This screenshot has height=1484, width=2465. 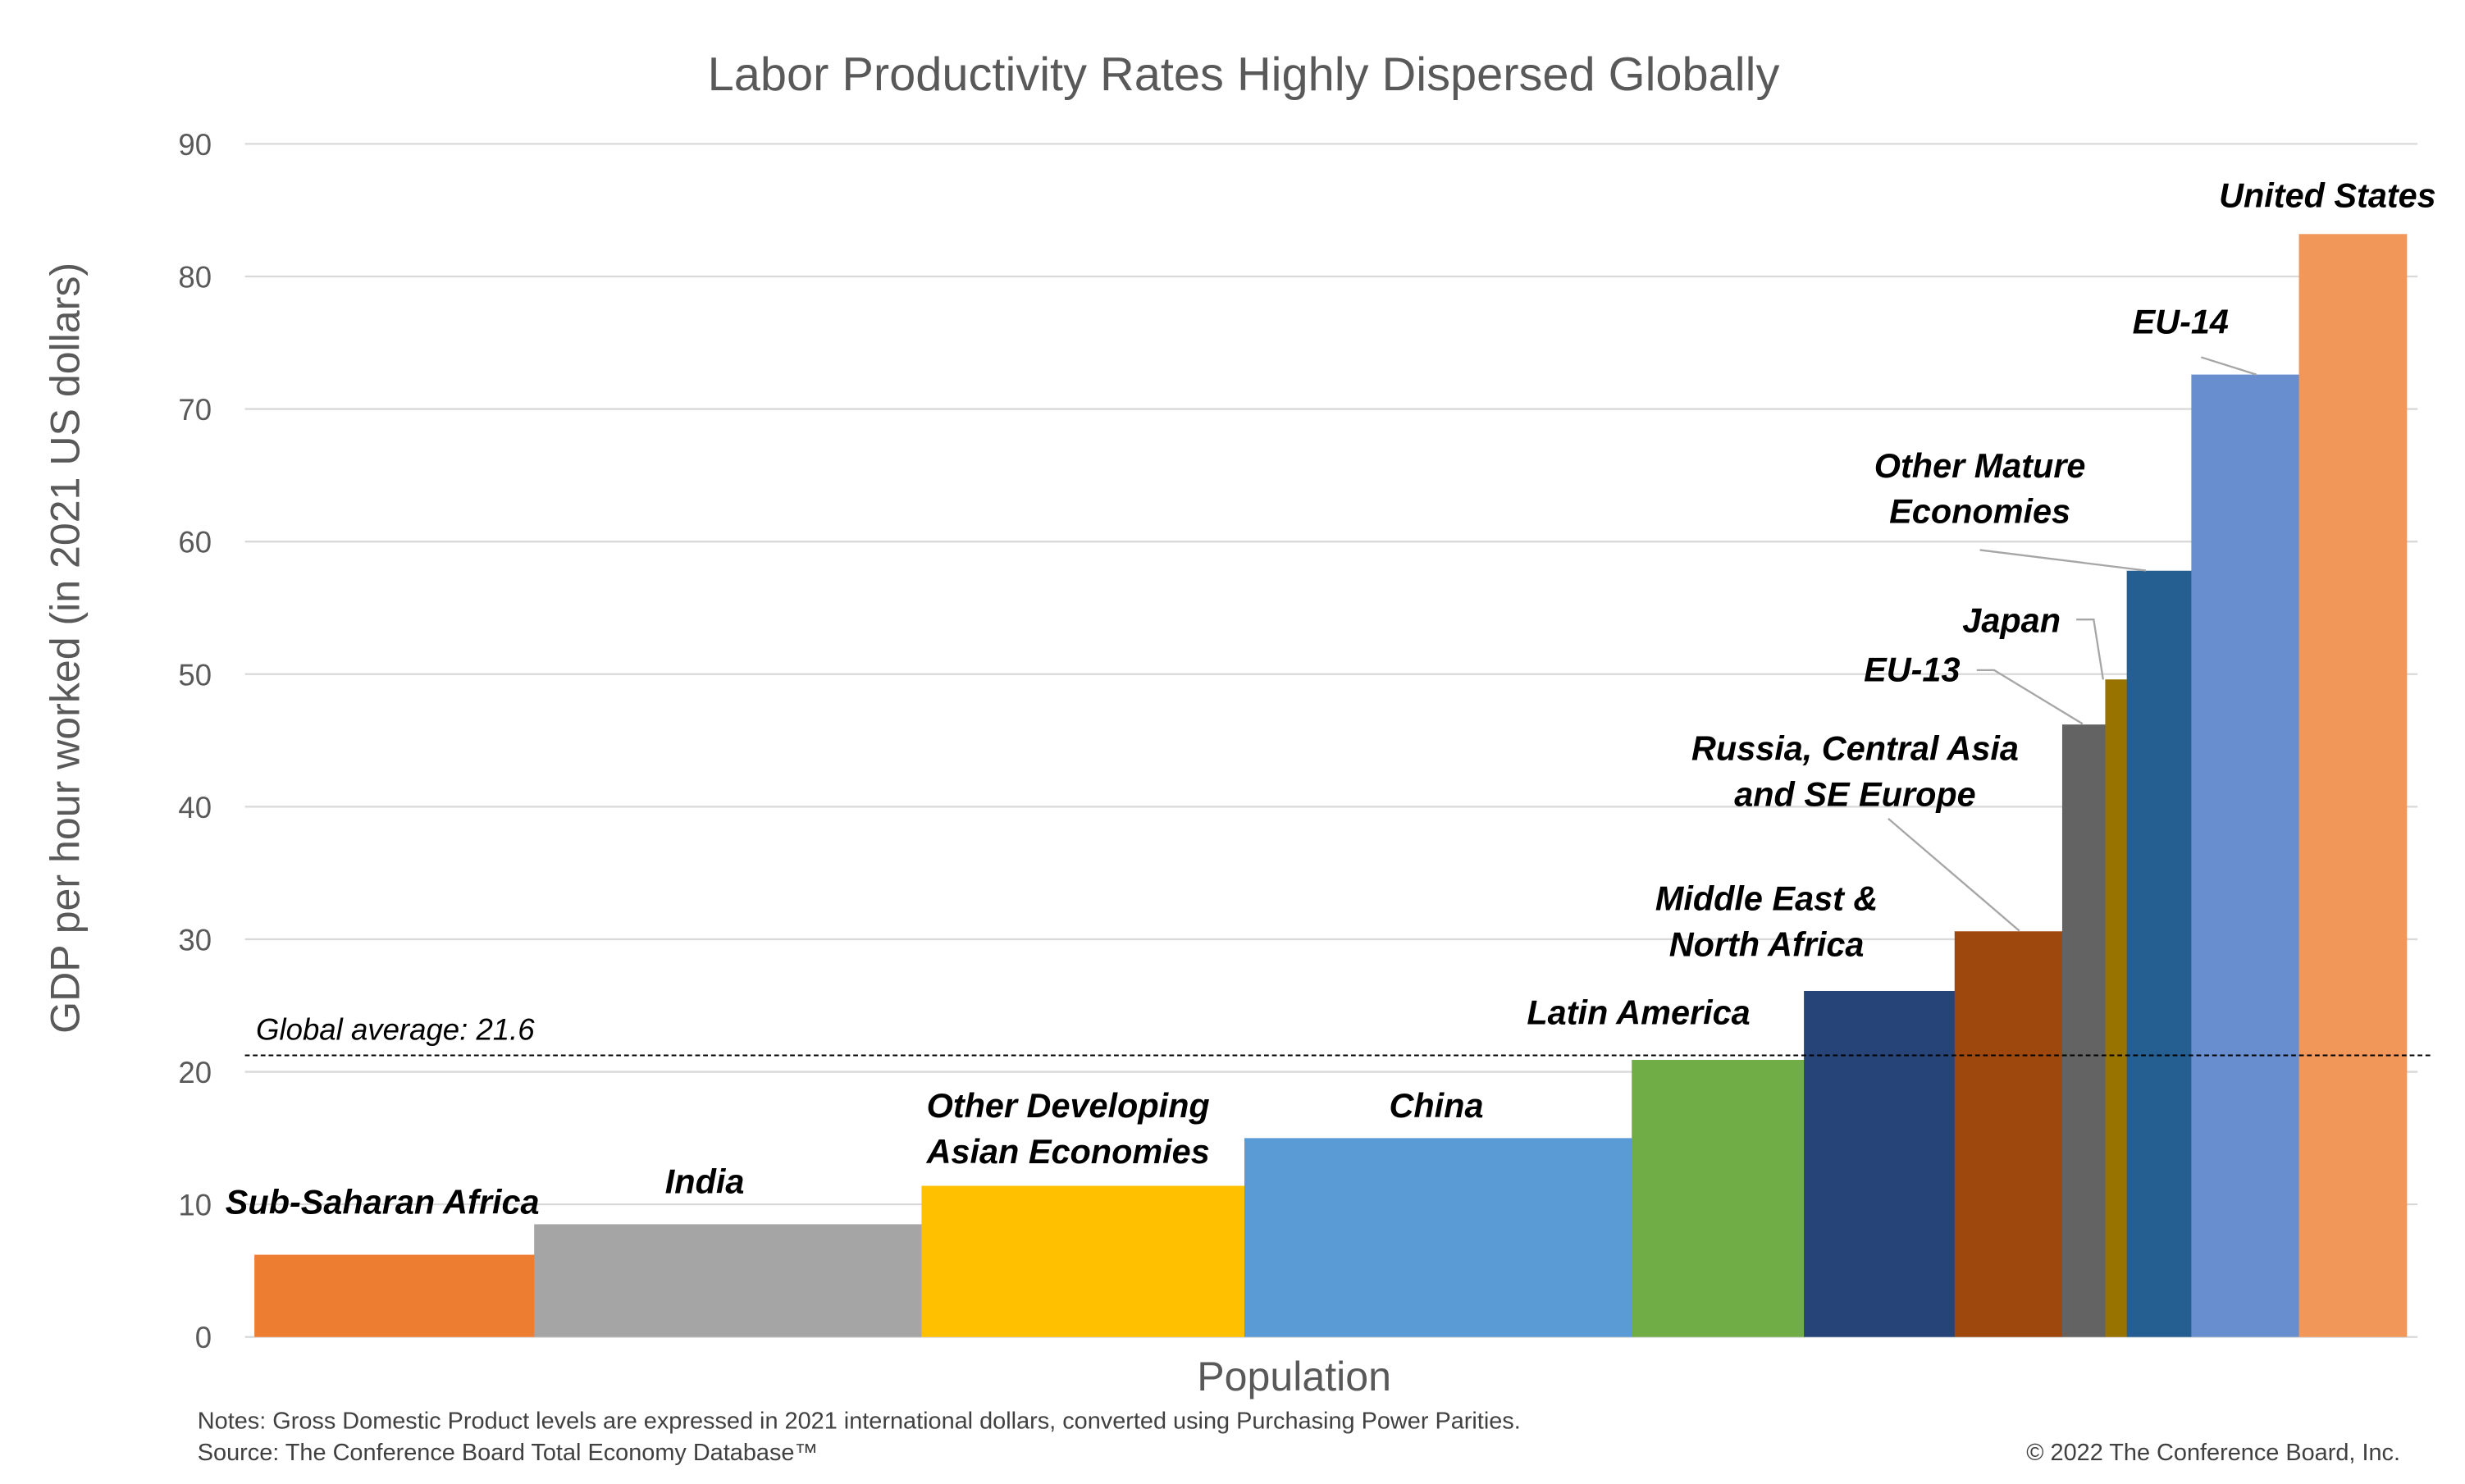 I want to click on bar-label: Russia, Central Asia, so click(x=1855, y=749).